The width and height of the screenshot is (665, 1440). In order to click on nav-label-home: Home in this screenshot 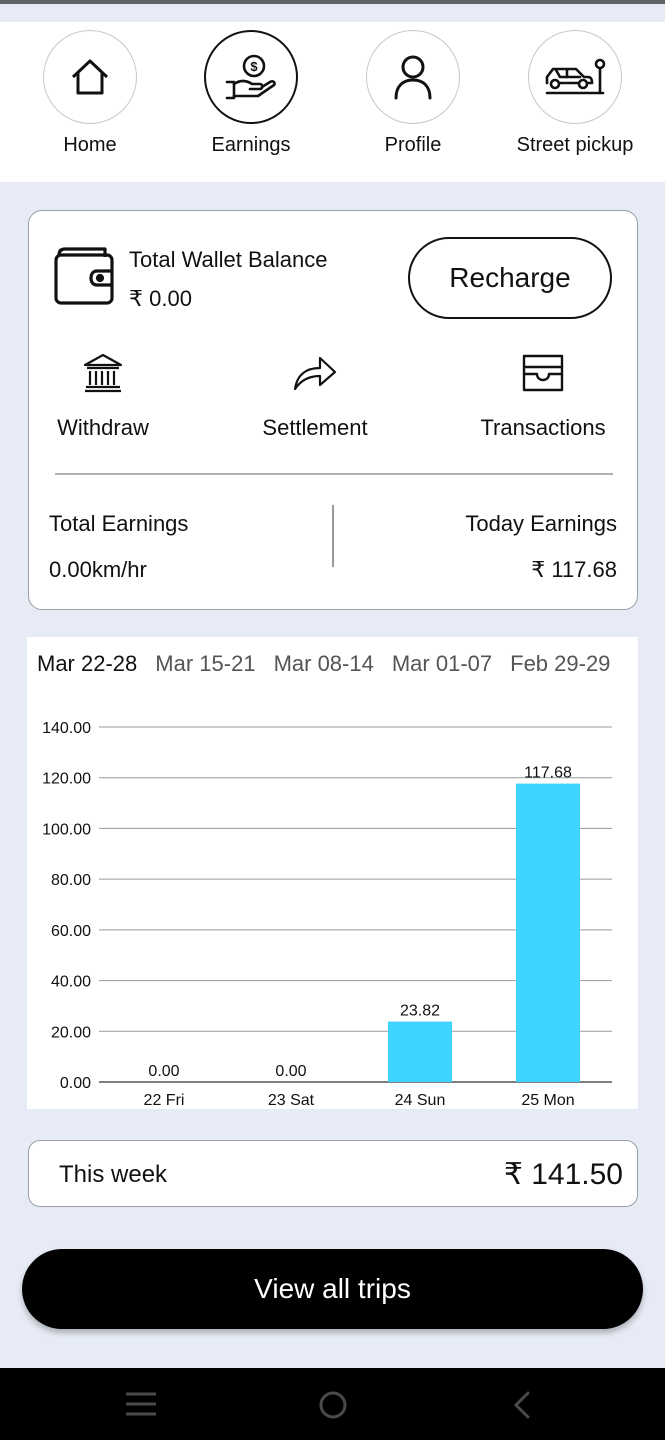, I will do `click(90, 145)`.